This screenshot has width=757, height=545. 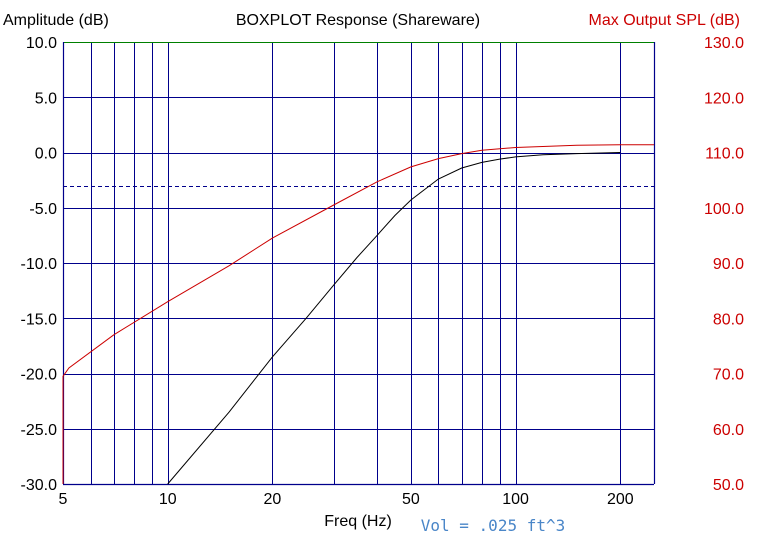 I want to click on volume-annotation: Vol = .025 ft^3, so click(x=493, y=525).